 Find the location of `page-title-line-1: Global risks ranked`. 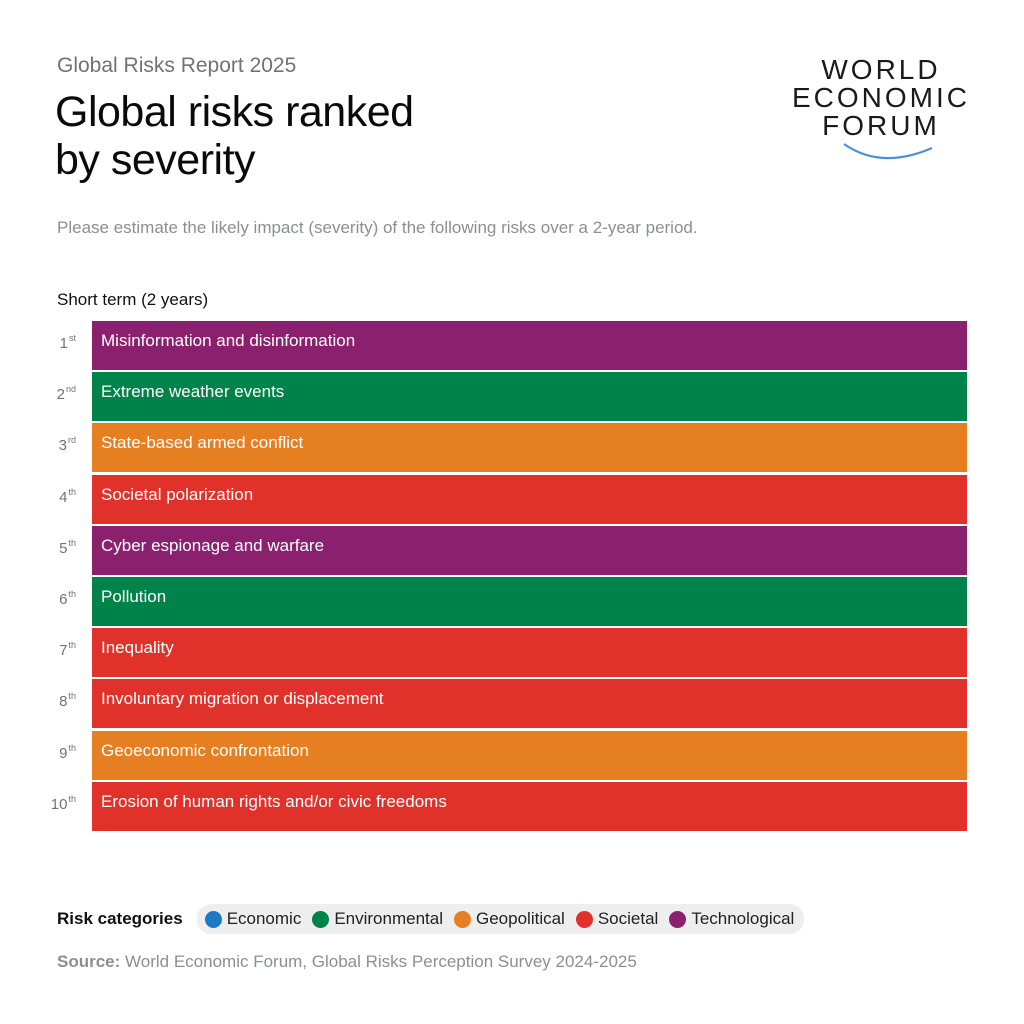

page-title-line-1: Global risks ranked is located at coordinates (234, 112).